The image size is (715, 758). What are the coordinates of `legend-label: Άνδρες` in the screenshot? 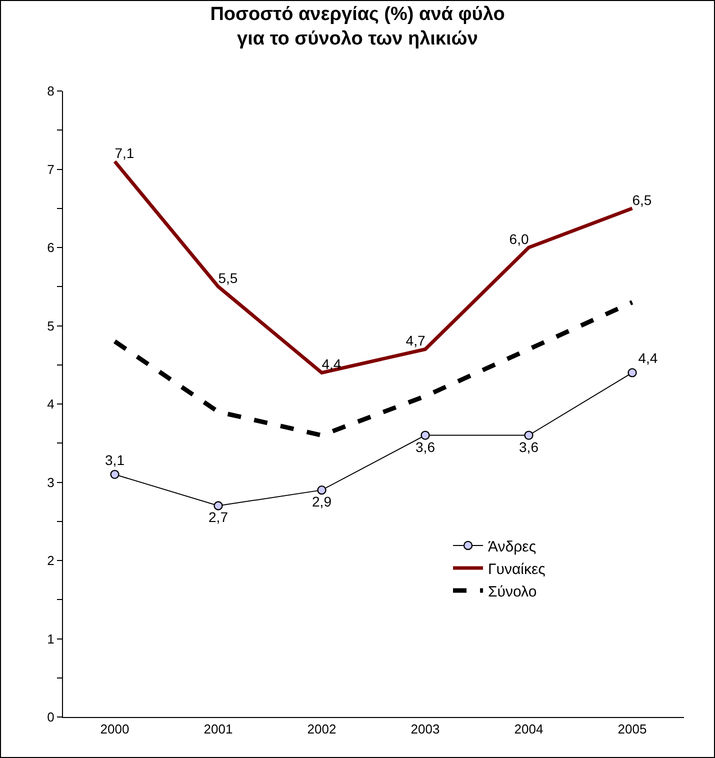 It's located at (512, 547).